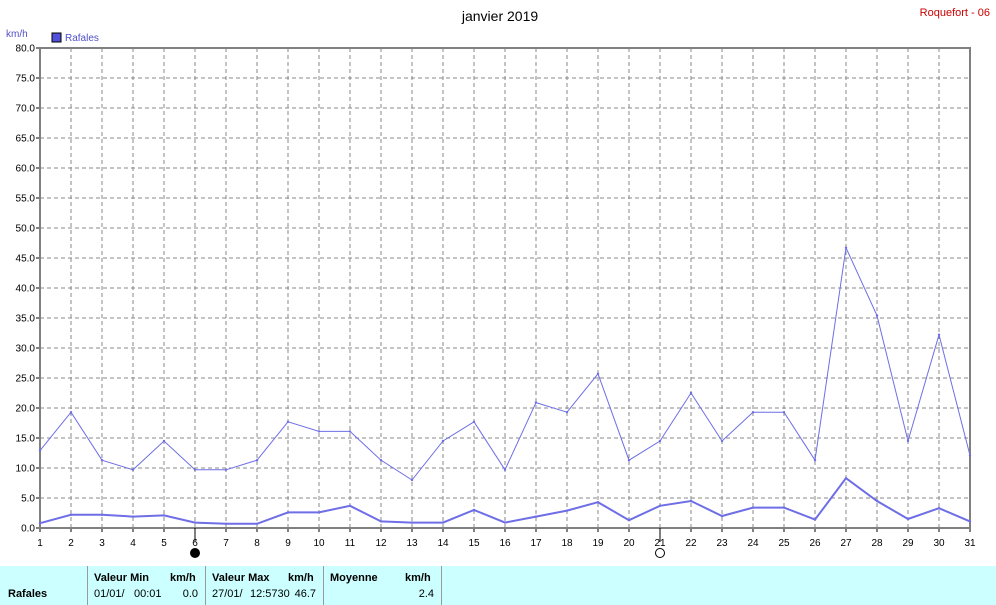 The image size is (996, 605). I want to click on max-value: 46.7, so click(305, 594).